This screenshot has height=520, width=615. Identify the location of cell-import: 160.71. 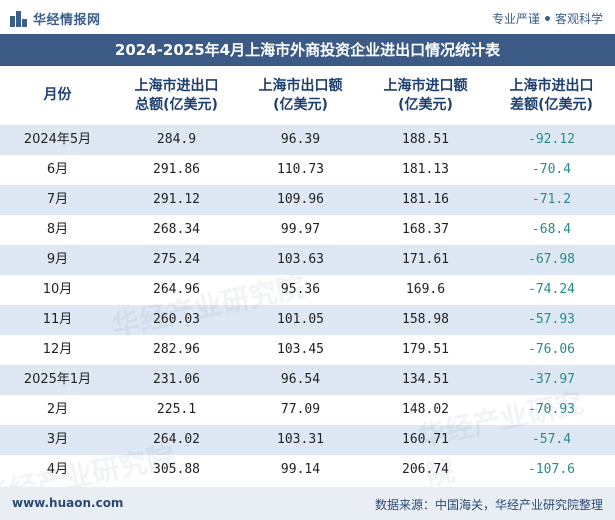
(425, 439).